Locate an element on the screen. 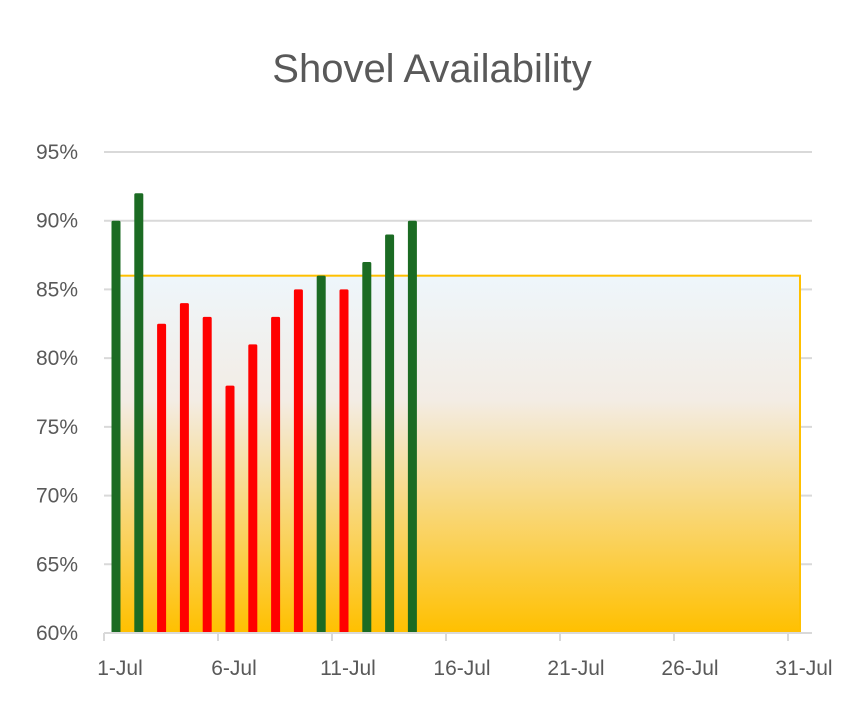 Image resolution: width=863 pixels, height=714 pixels. y-tick-label: 60% is located at coordinates (57, 633).